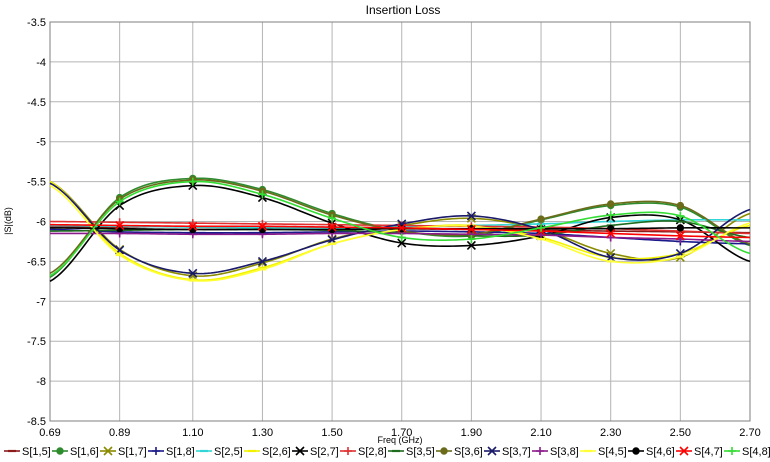 The width and height of the screenshot is (770, 462). I want to click on x-tick-label: 2.70, so click(749, 433).